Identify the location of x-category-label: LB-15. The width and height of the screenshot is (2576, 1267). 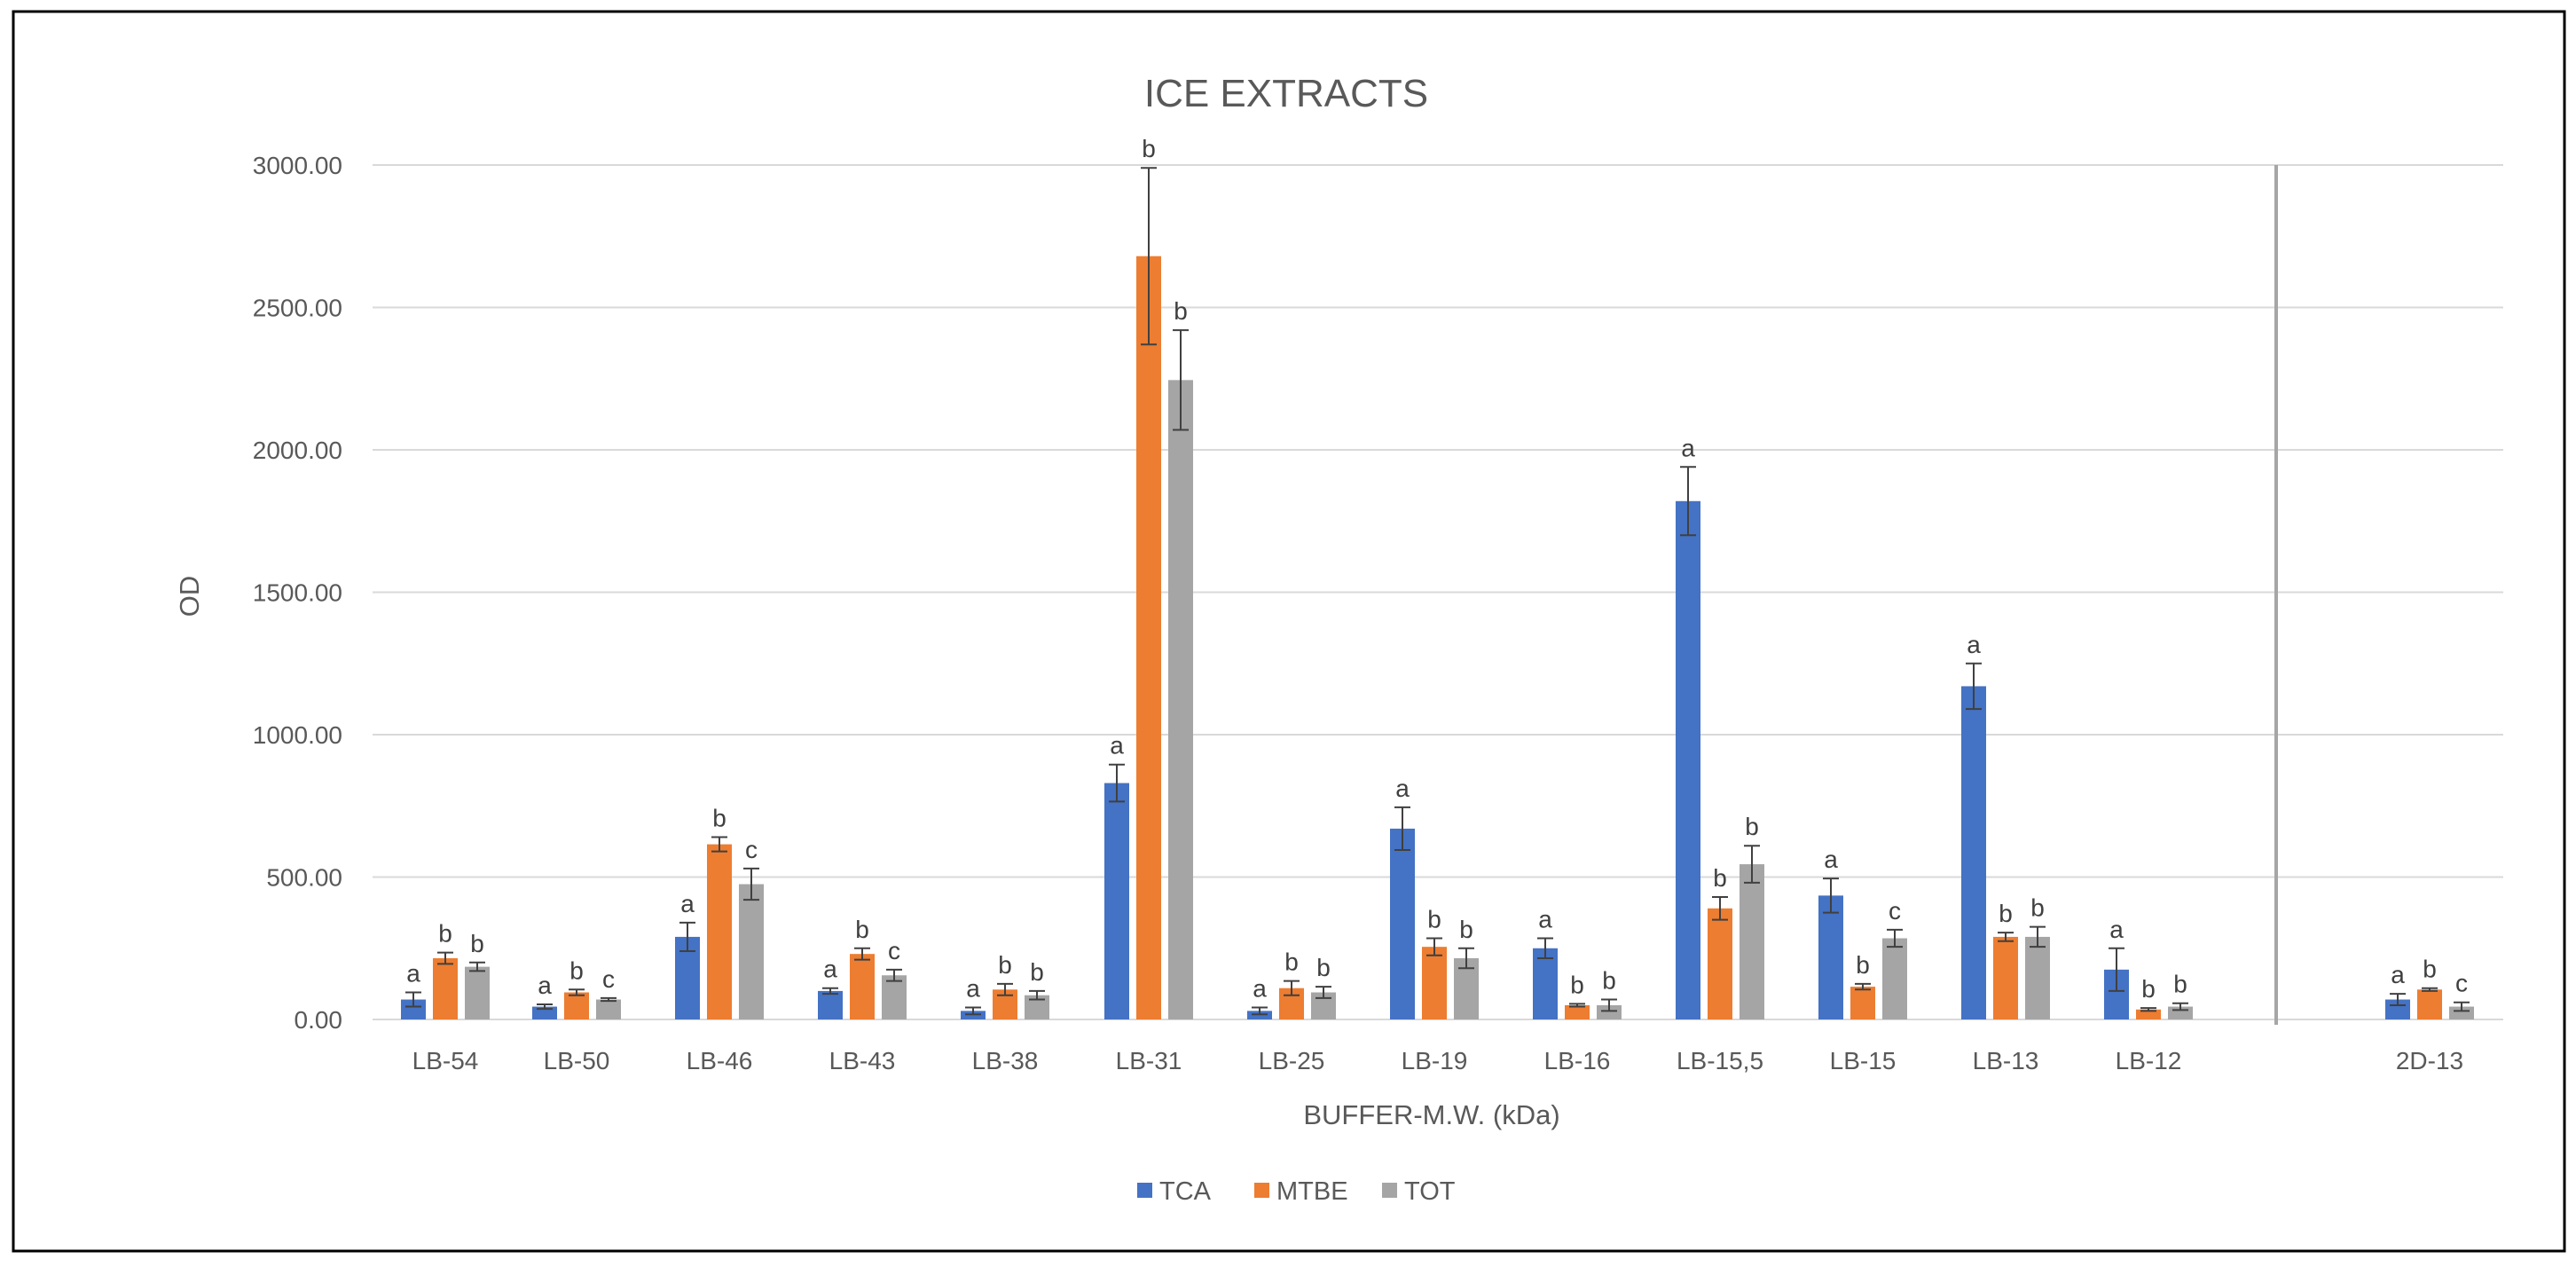
(1863, 1060).